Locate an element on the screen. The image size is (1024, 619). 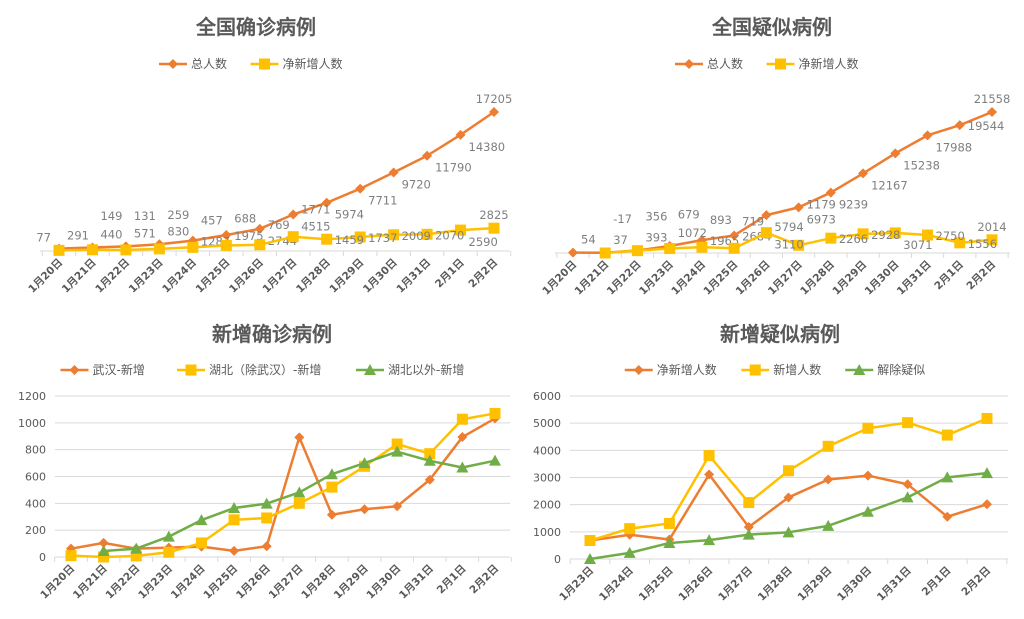
data-label: -17 is located at coordinates (622, 219).